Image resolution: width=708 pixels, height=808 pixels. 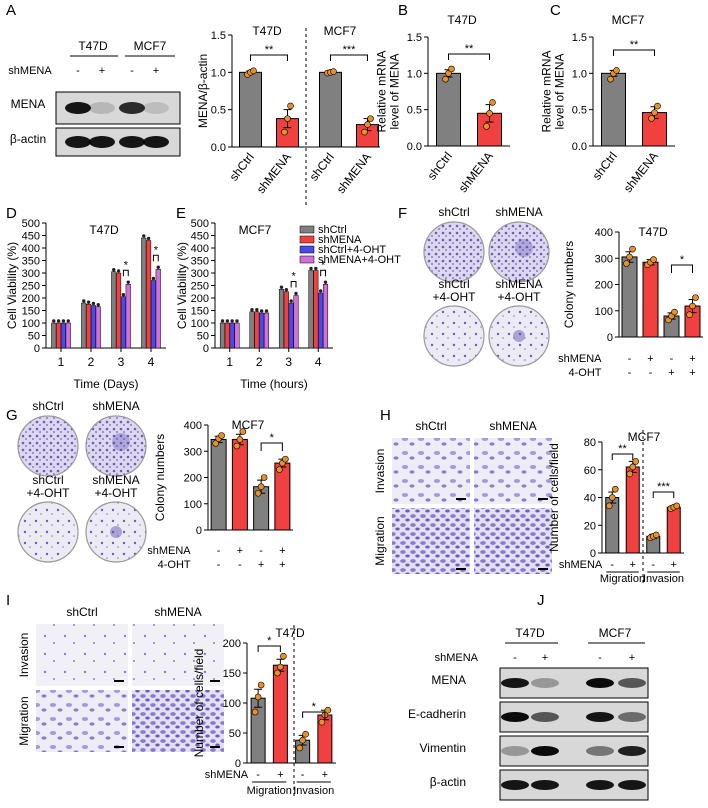 What do you see at coordinates (156, 108) in the screenshot?
I see `A-band` at bounding box center [156, 108].